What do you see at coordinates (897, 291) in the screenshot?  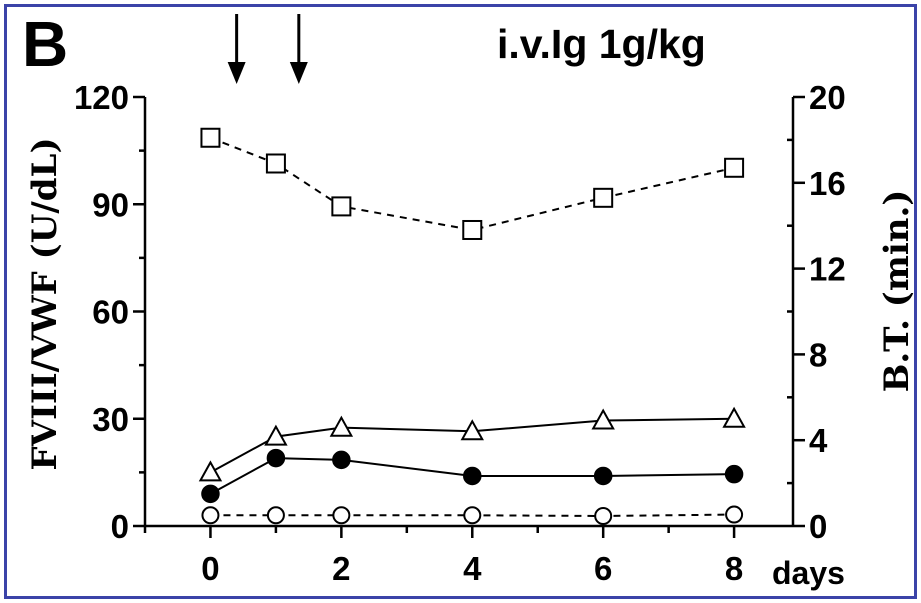 I see `y2-axis-label: B.T. (min.)` at bounding box center [897, 291].